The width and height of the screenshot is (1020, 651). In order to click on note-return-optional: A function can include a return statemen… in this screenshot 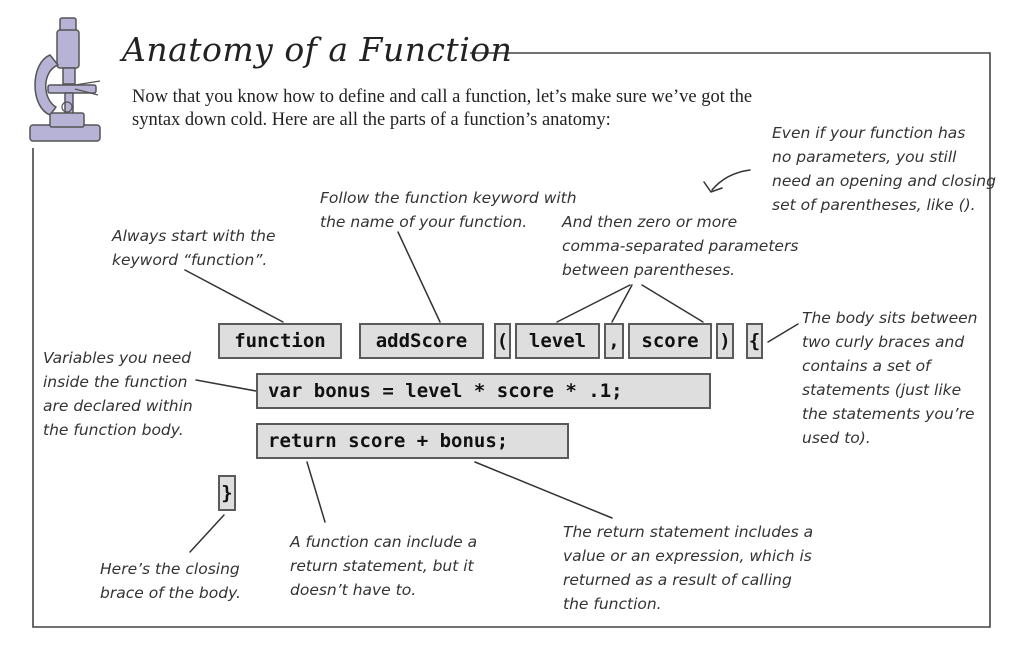, I will do `click(384, 566)`.